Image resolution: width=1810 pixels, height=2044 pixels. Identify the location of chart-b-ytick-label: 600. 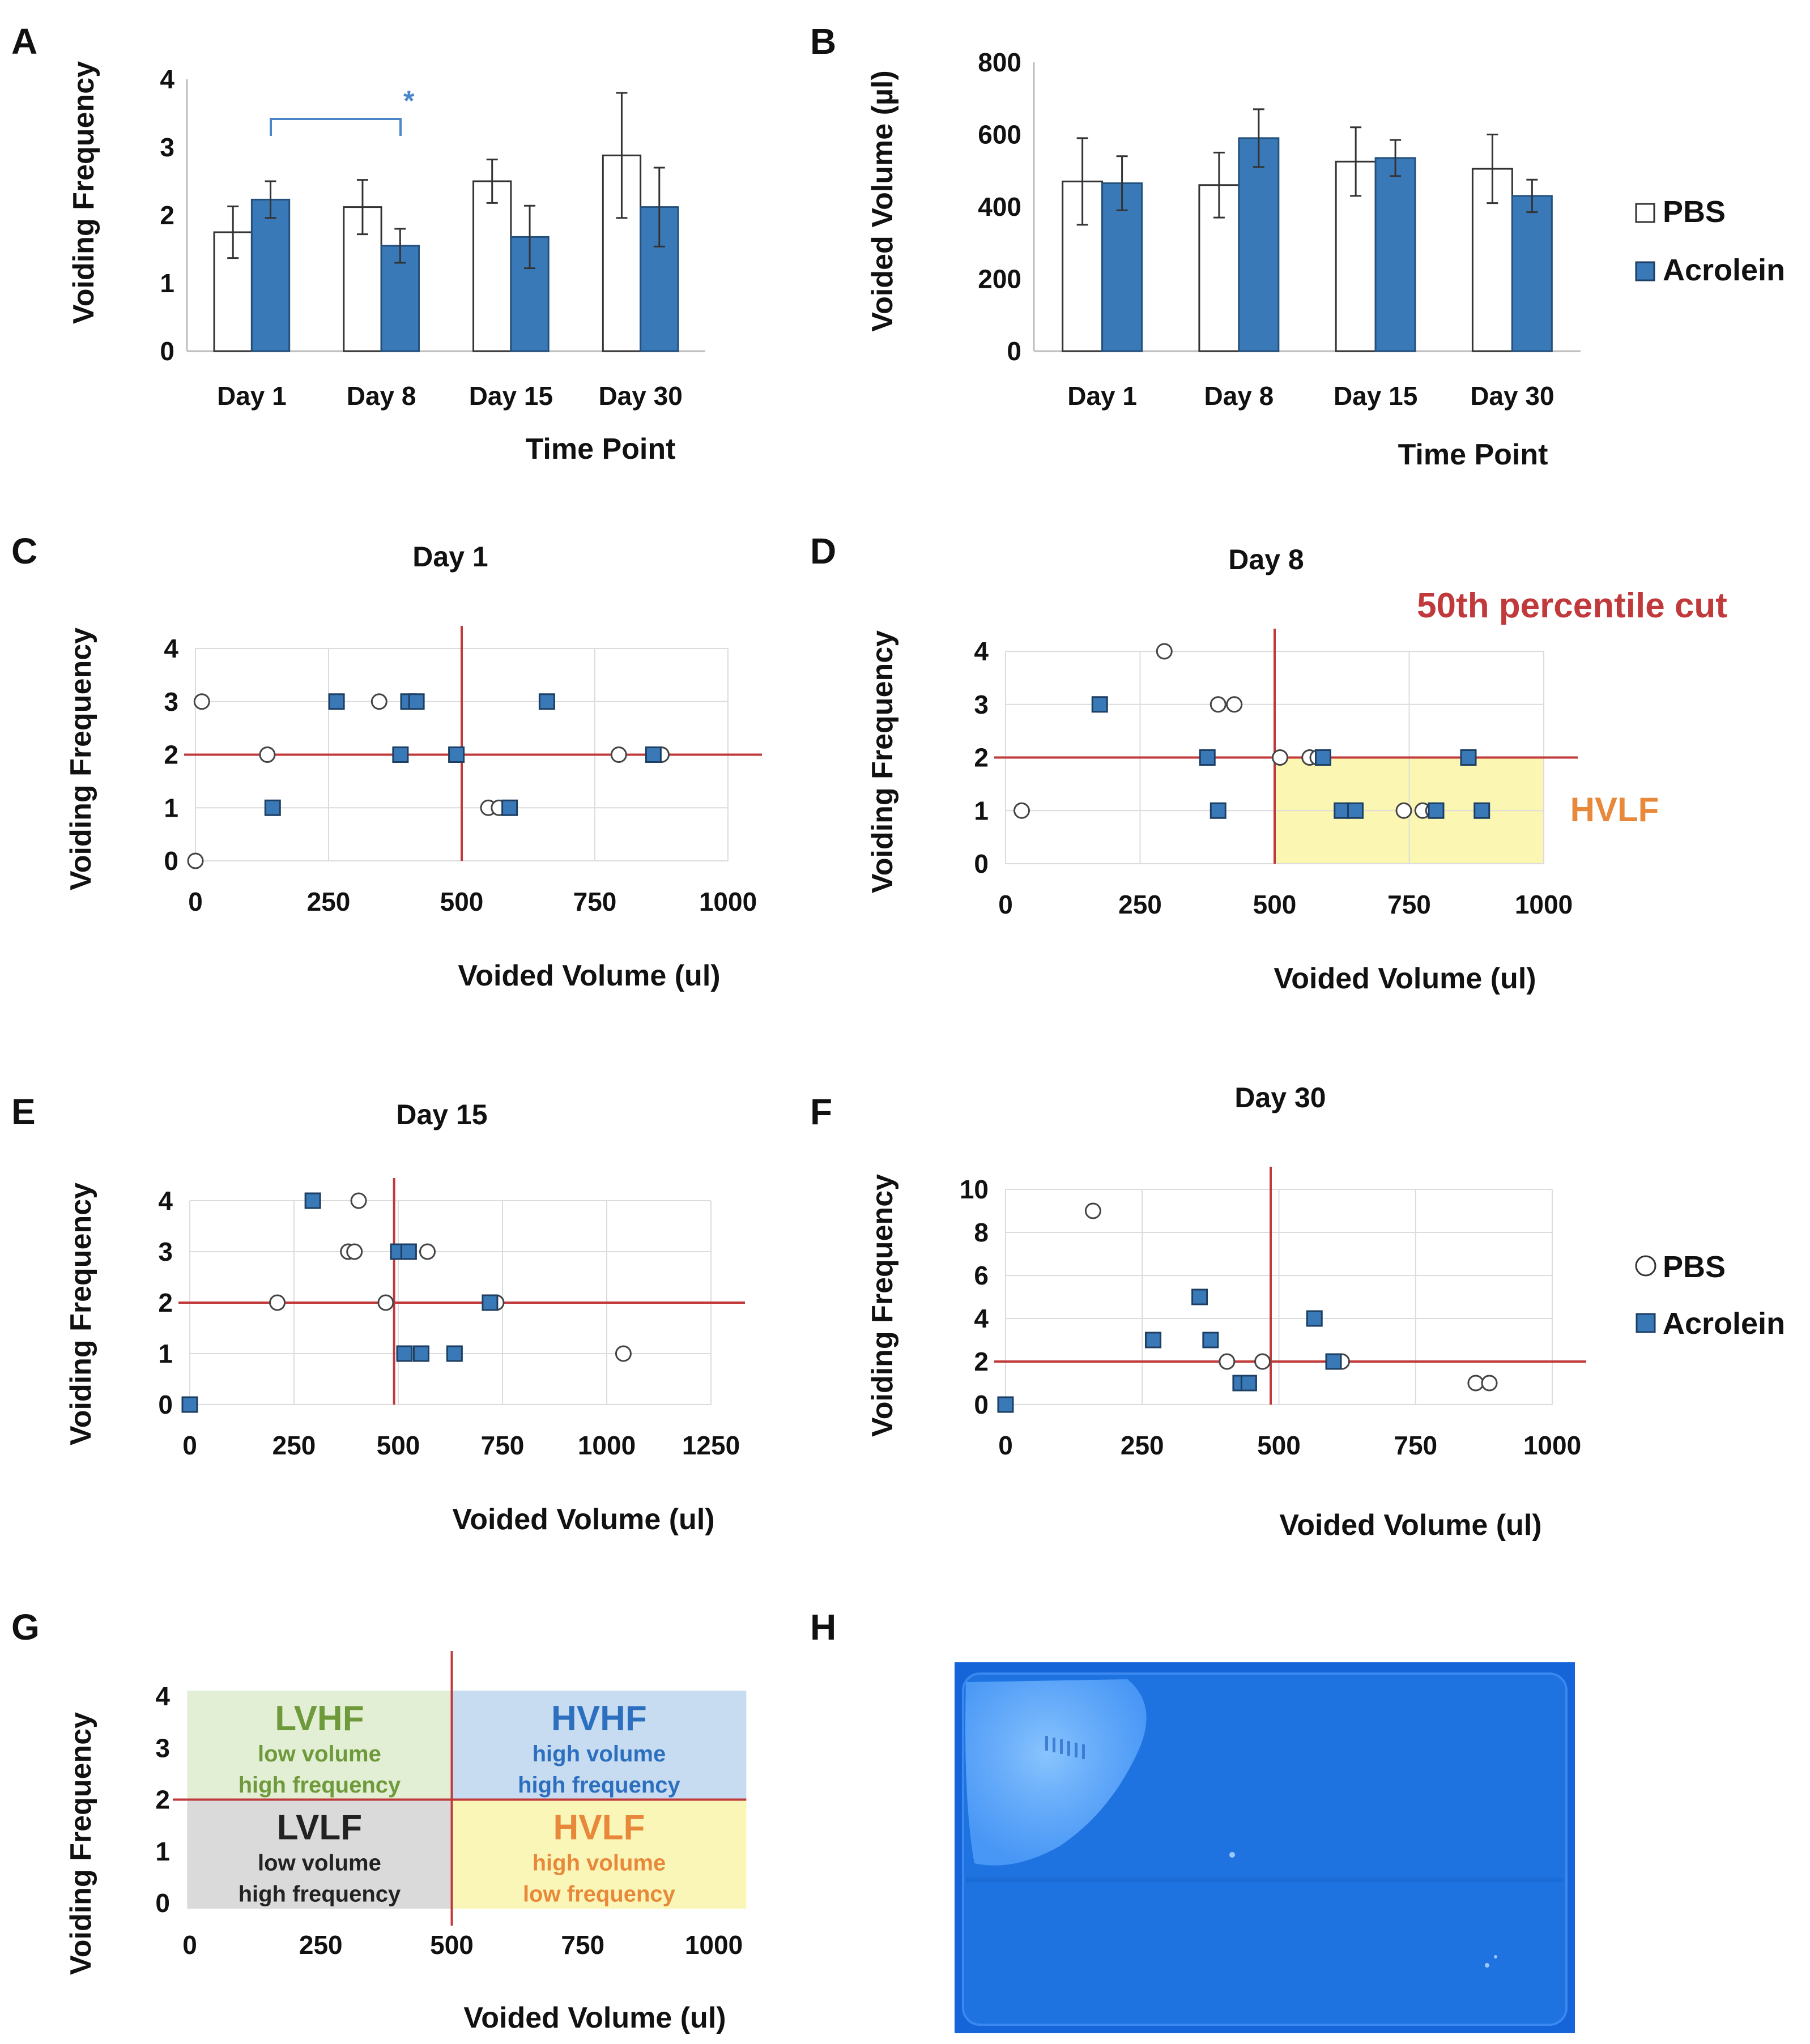
(999, 135).